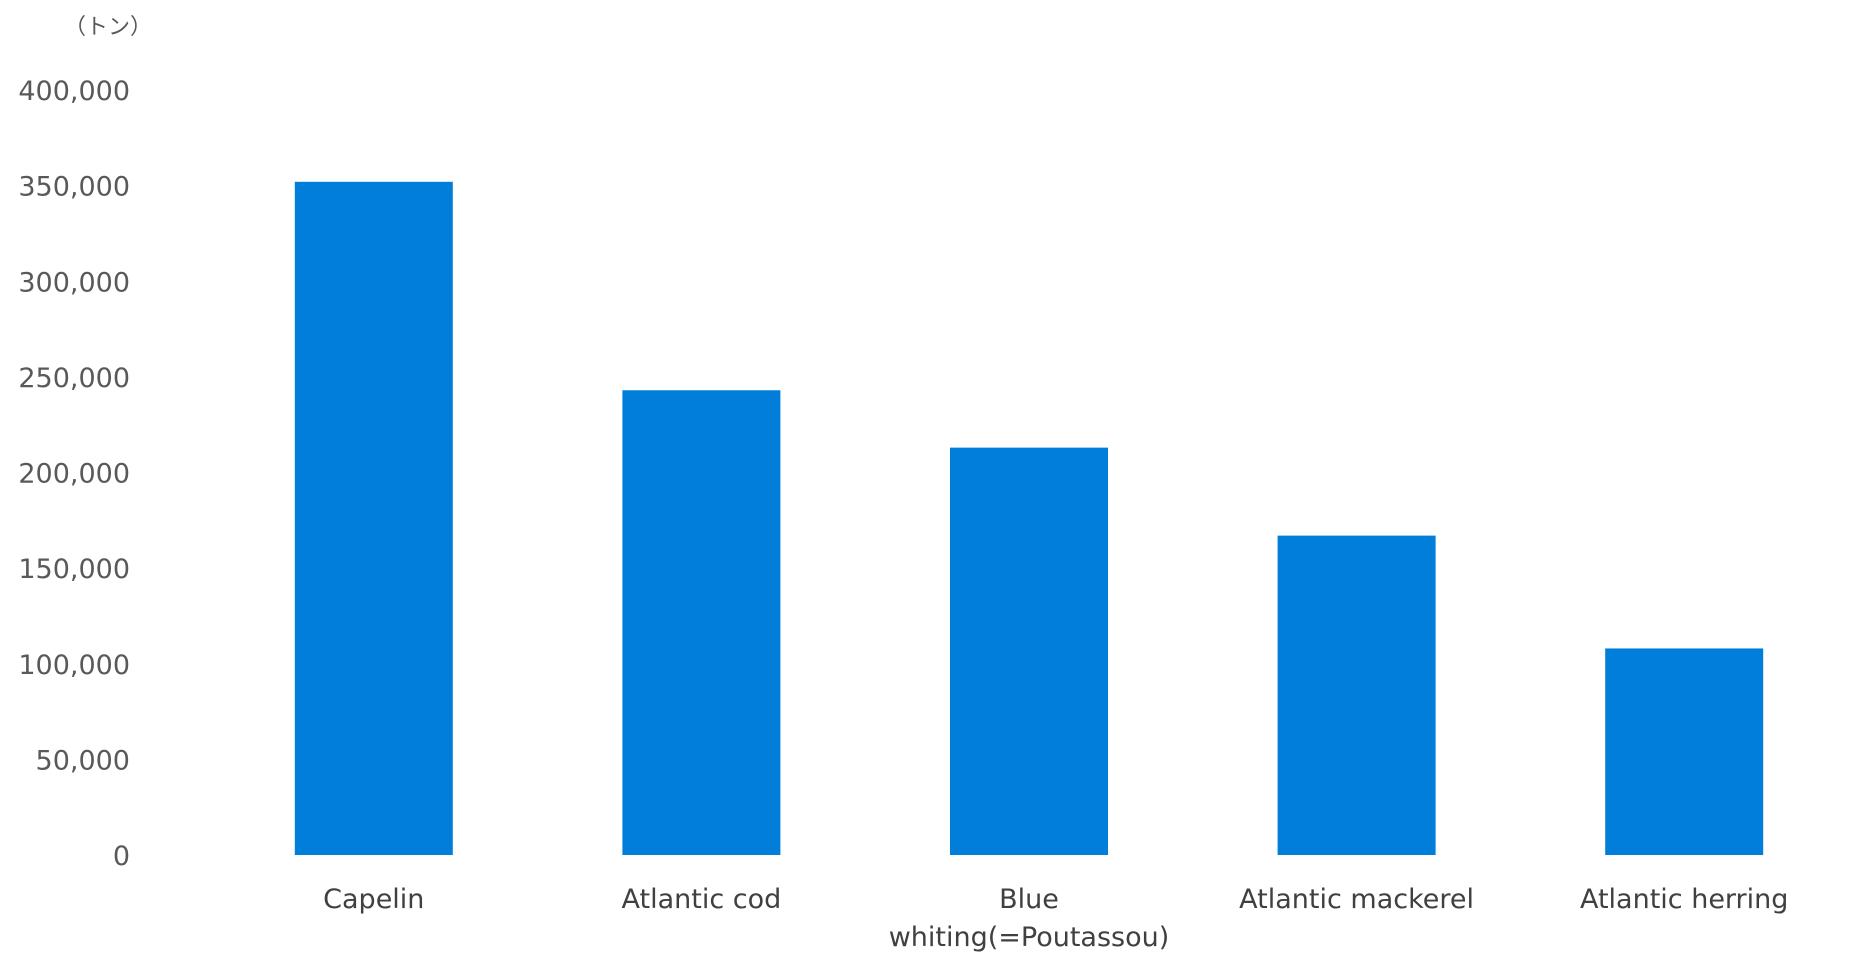 This screenshot has height=956, width=1850. I want to click on y-tick-label: 200,000, so click(74, 474).